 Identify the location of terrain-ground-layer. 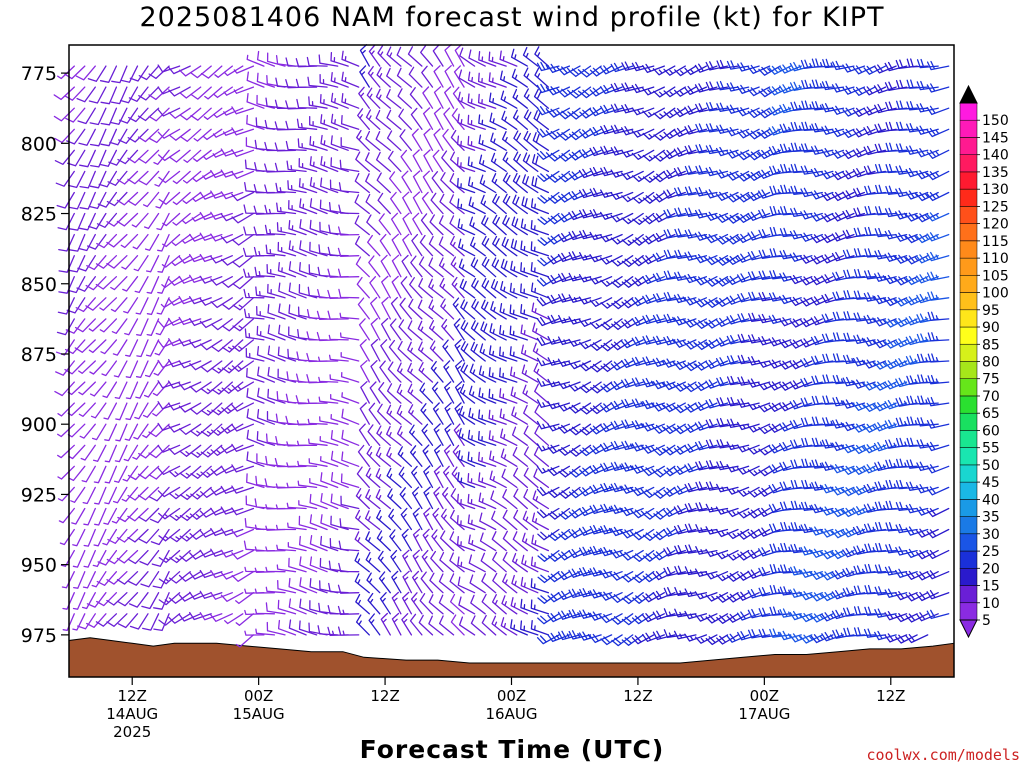
(511, 657).